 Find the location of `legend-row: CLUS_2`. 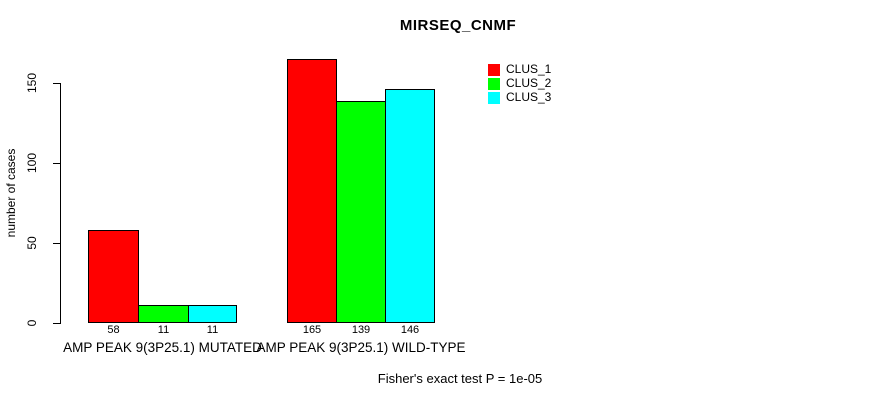

legend-row: CLUS_2 is located at coordinates (519, 83).